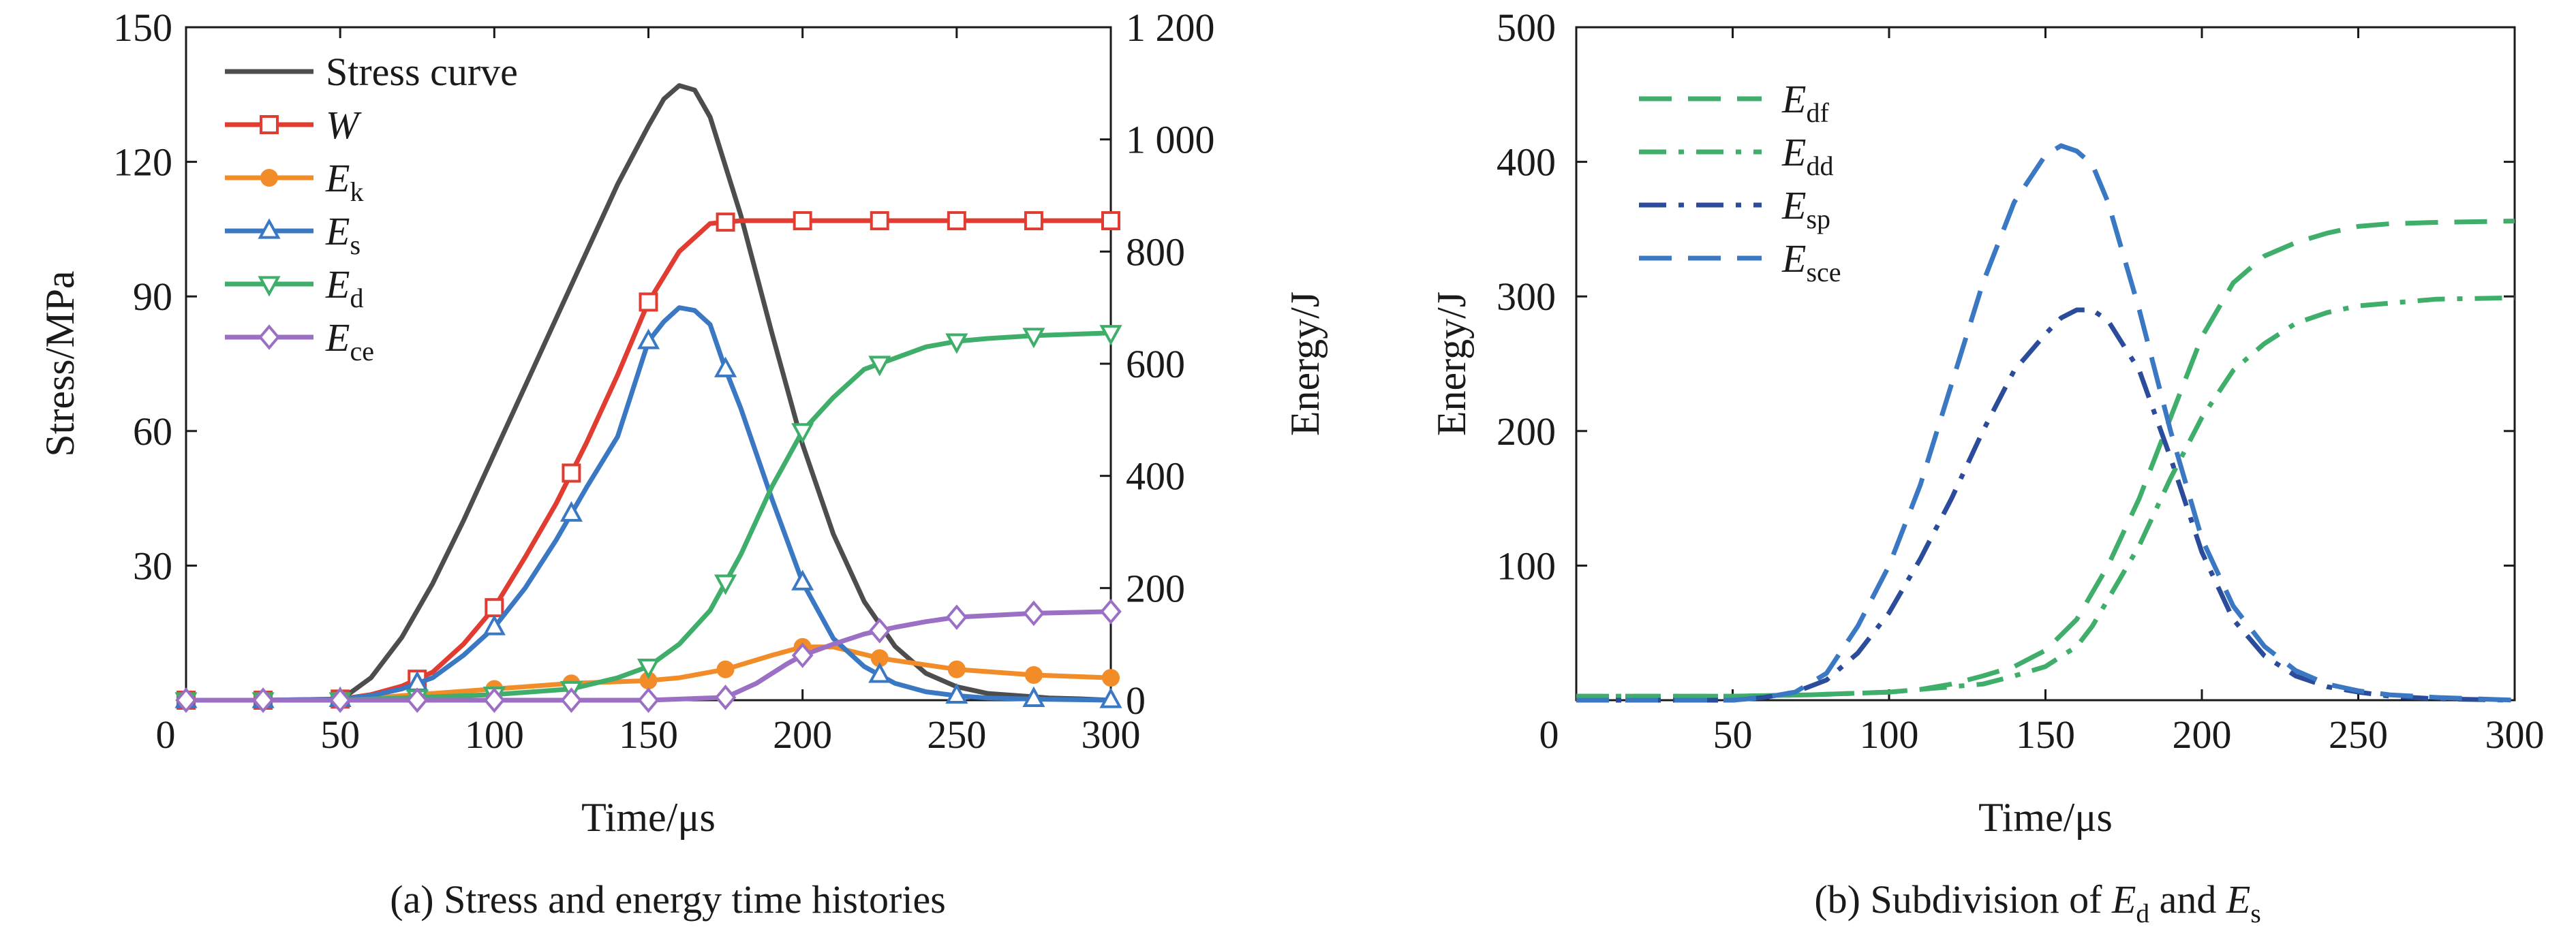 The height and width of the screenshot is (942, 2576). I want to click on caption-a: (a) Stress and energy time histories, so click(668, 899).